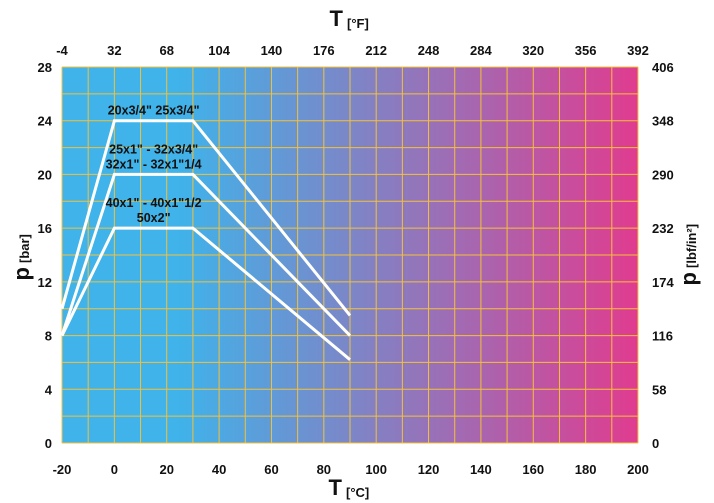 The height and width of the screenshot is (503, 714). Describe the element at coordinates (324, 469) in the screenshot. I see `x-tick-label: 80` at that location.